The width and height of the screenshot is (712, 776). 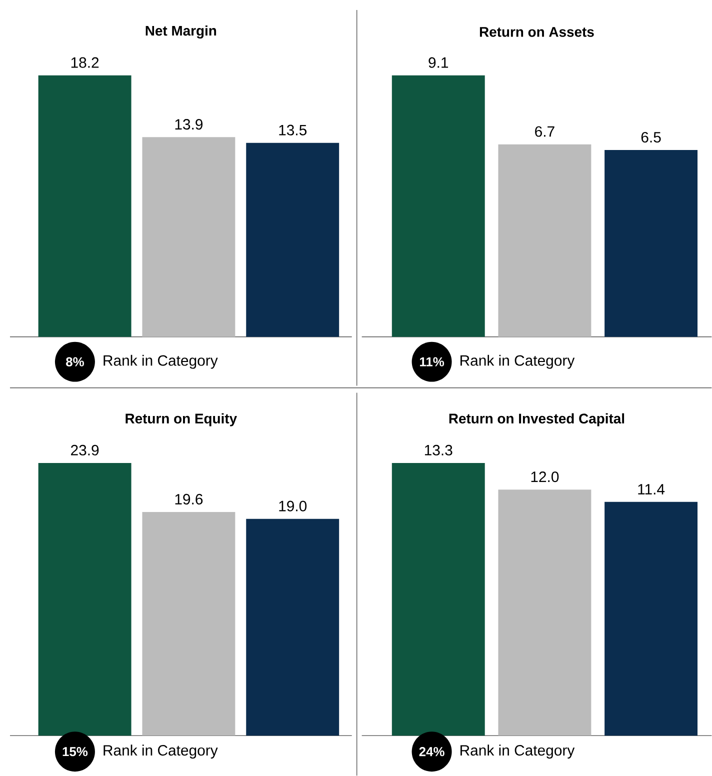 What do you see at coordinates (181, 31) in the screenshot?
I see `chart-title: Net Margin` at bounding box center [181, 31].